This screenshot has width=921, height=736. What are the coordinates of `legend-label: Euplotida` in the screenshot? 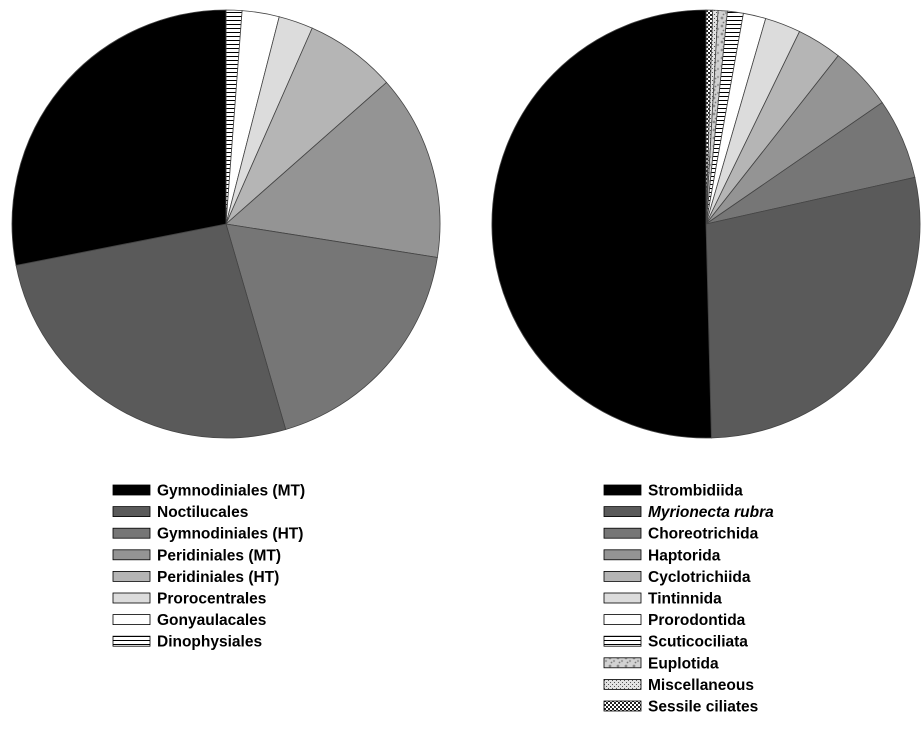 It's located at (683, 663).